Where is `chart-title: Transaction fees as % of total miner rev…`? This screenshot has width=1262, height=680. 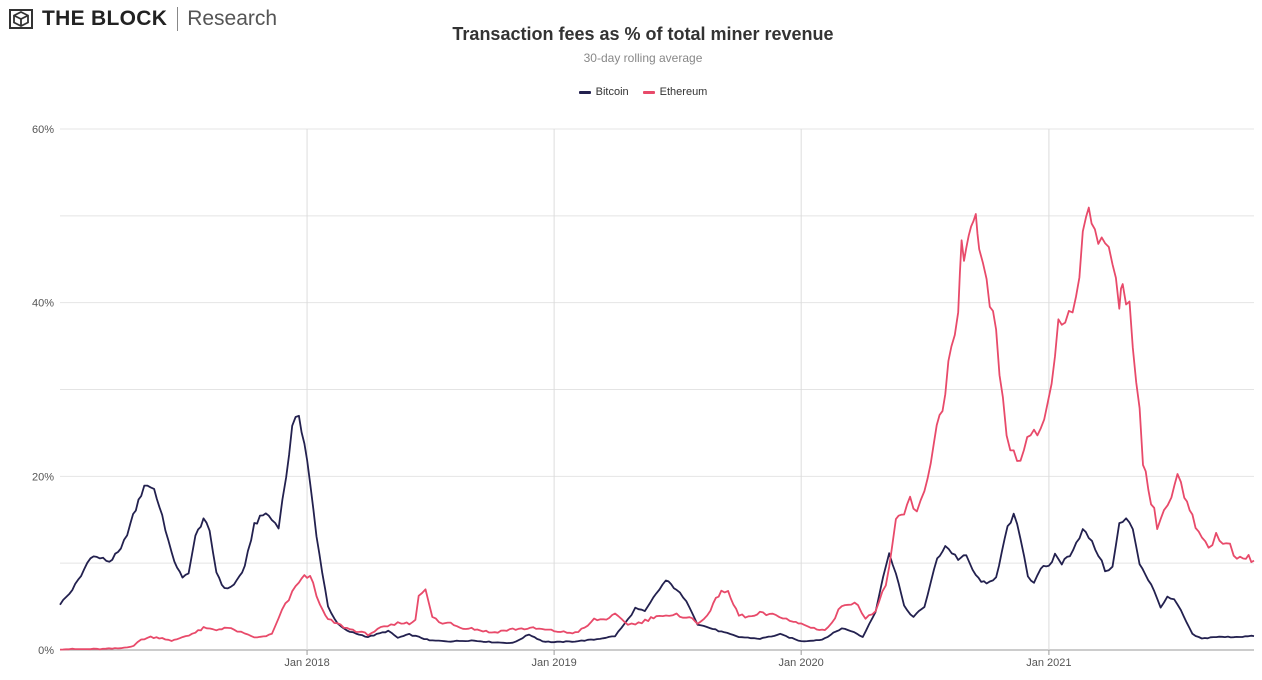 chart-title: Transaction fees as % of total miner rev… is located at coordinates (643, 34).